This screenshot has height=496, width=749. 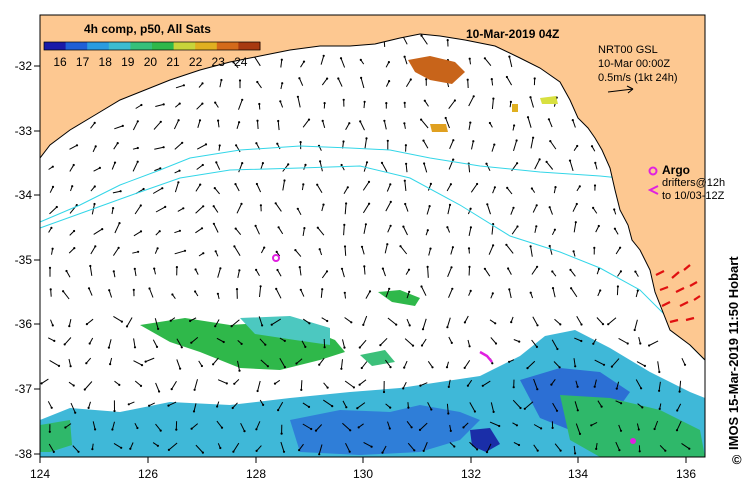 I want to click on drifter-segment, so click(x=664, y=288).